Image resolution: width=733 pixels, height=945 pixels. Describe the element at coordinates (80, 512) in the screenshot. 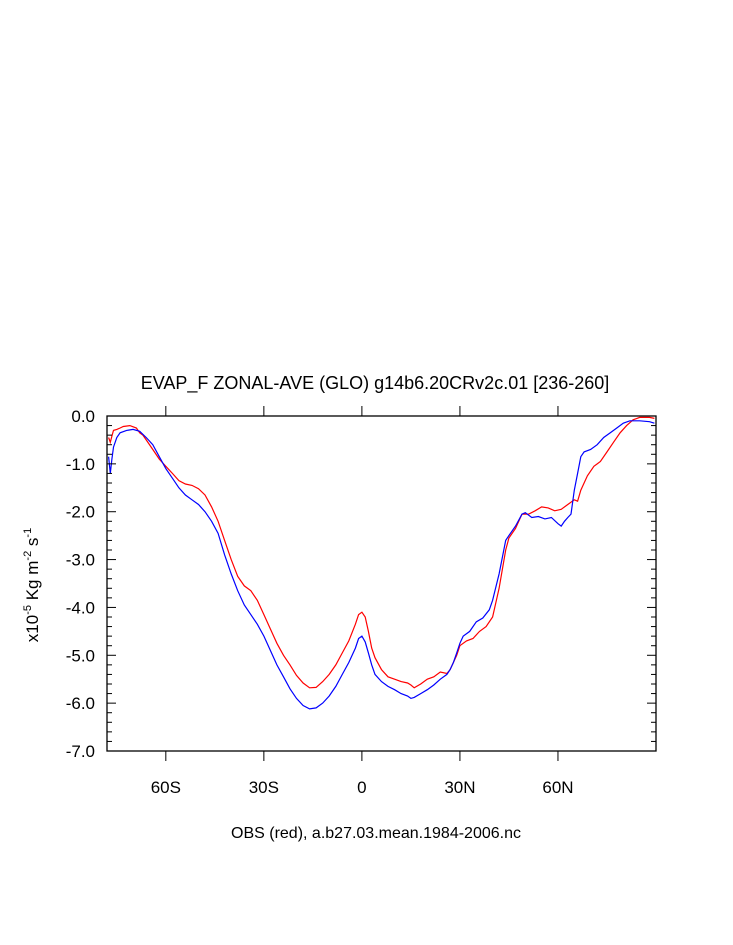

I see `y-tick-label: -2.0` at that location.